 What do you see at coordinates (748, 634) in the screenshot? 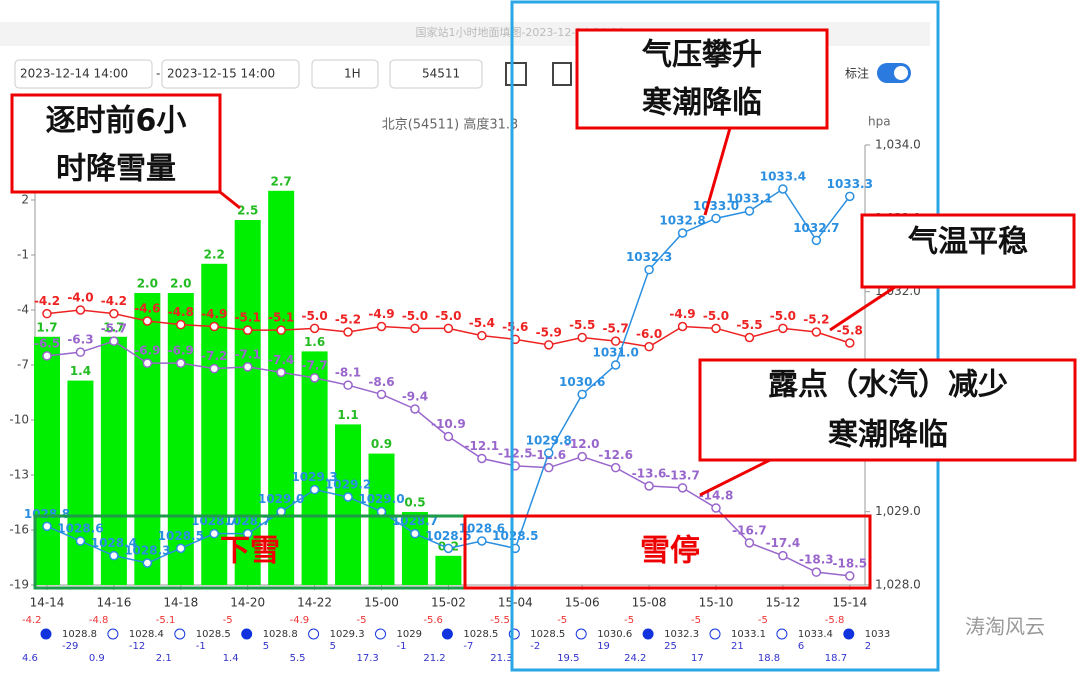
I see `strip-pressure: 1033.1` at bounding box center [748, 634].